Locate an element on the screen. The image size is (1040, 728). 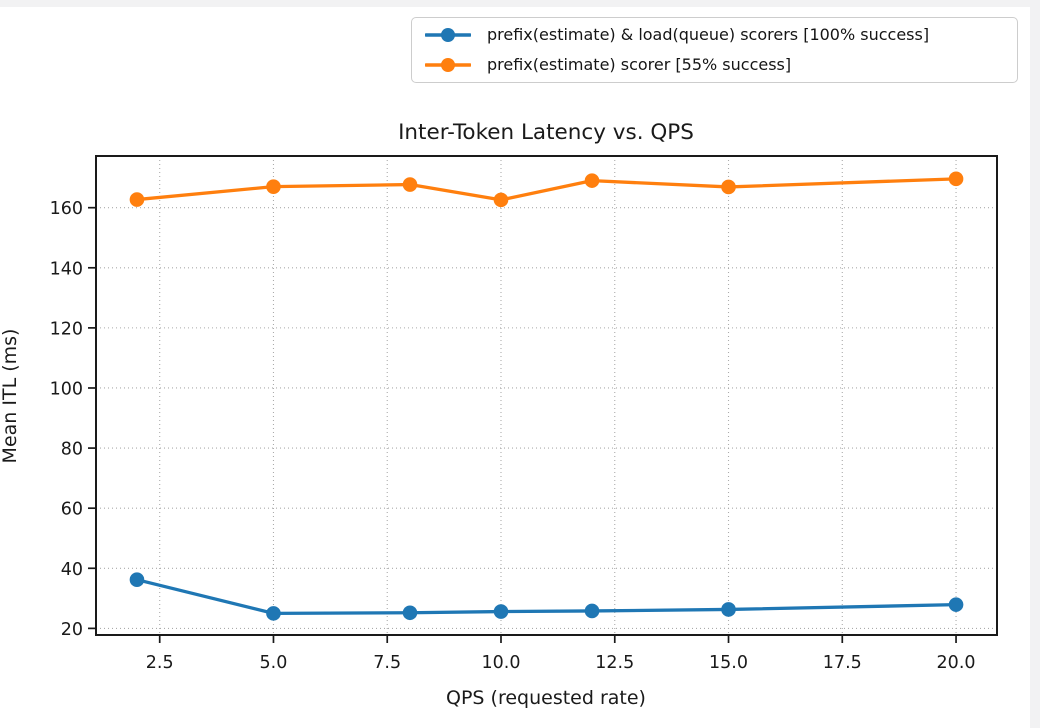
y-tick-label: 160 is located at coordinates (66, 209).